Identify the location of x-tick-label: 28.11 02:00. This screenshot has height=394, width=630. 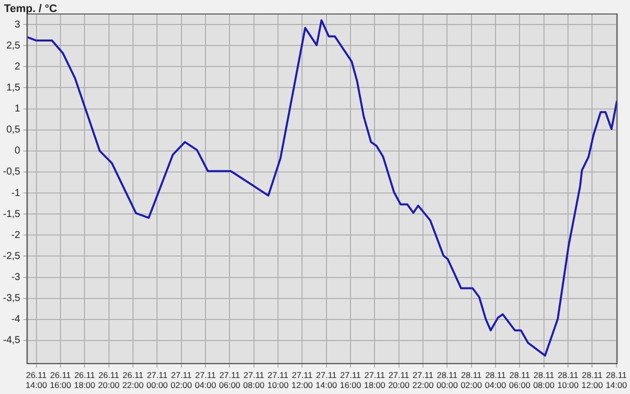
(471, 380).